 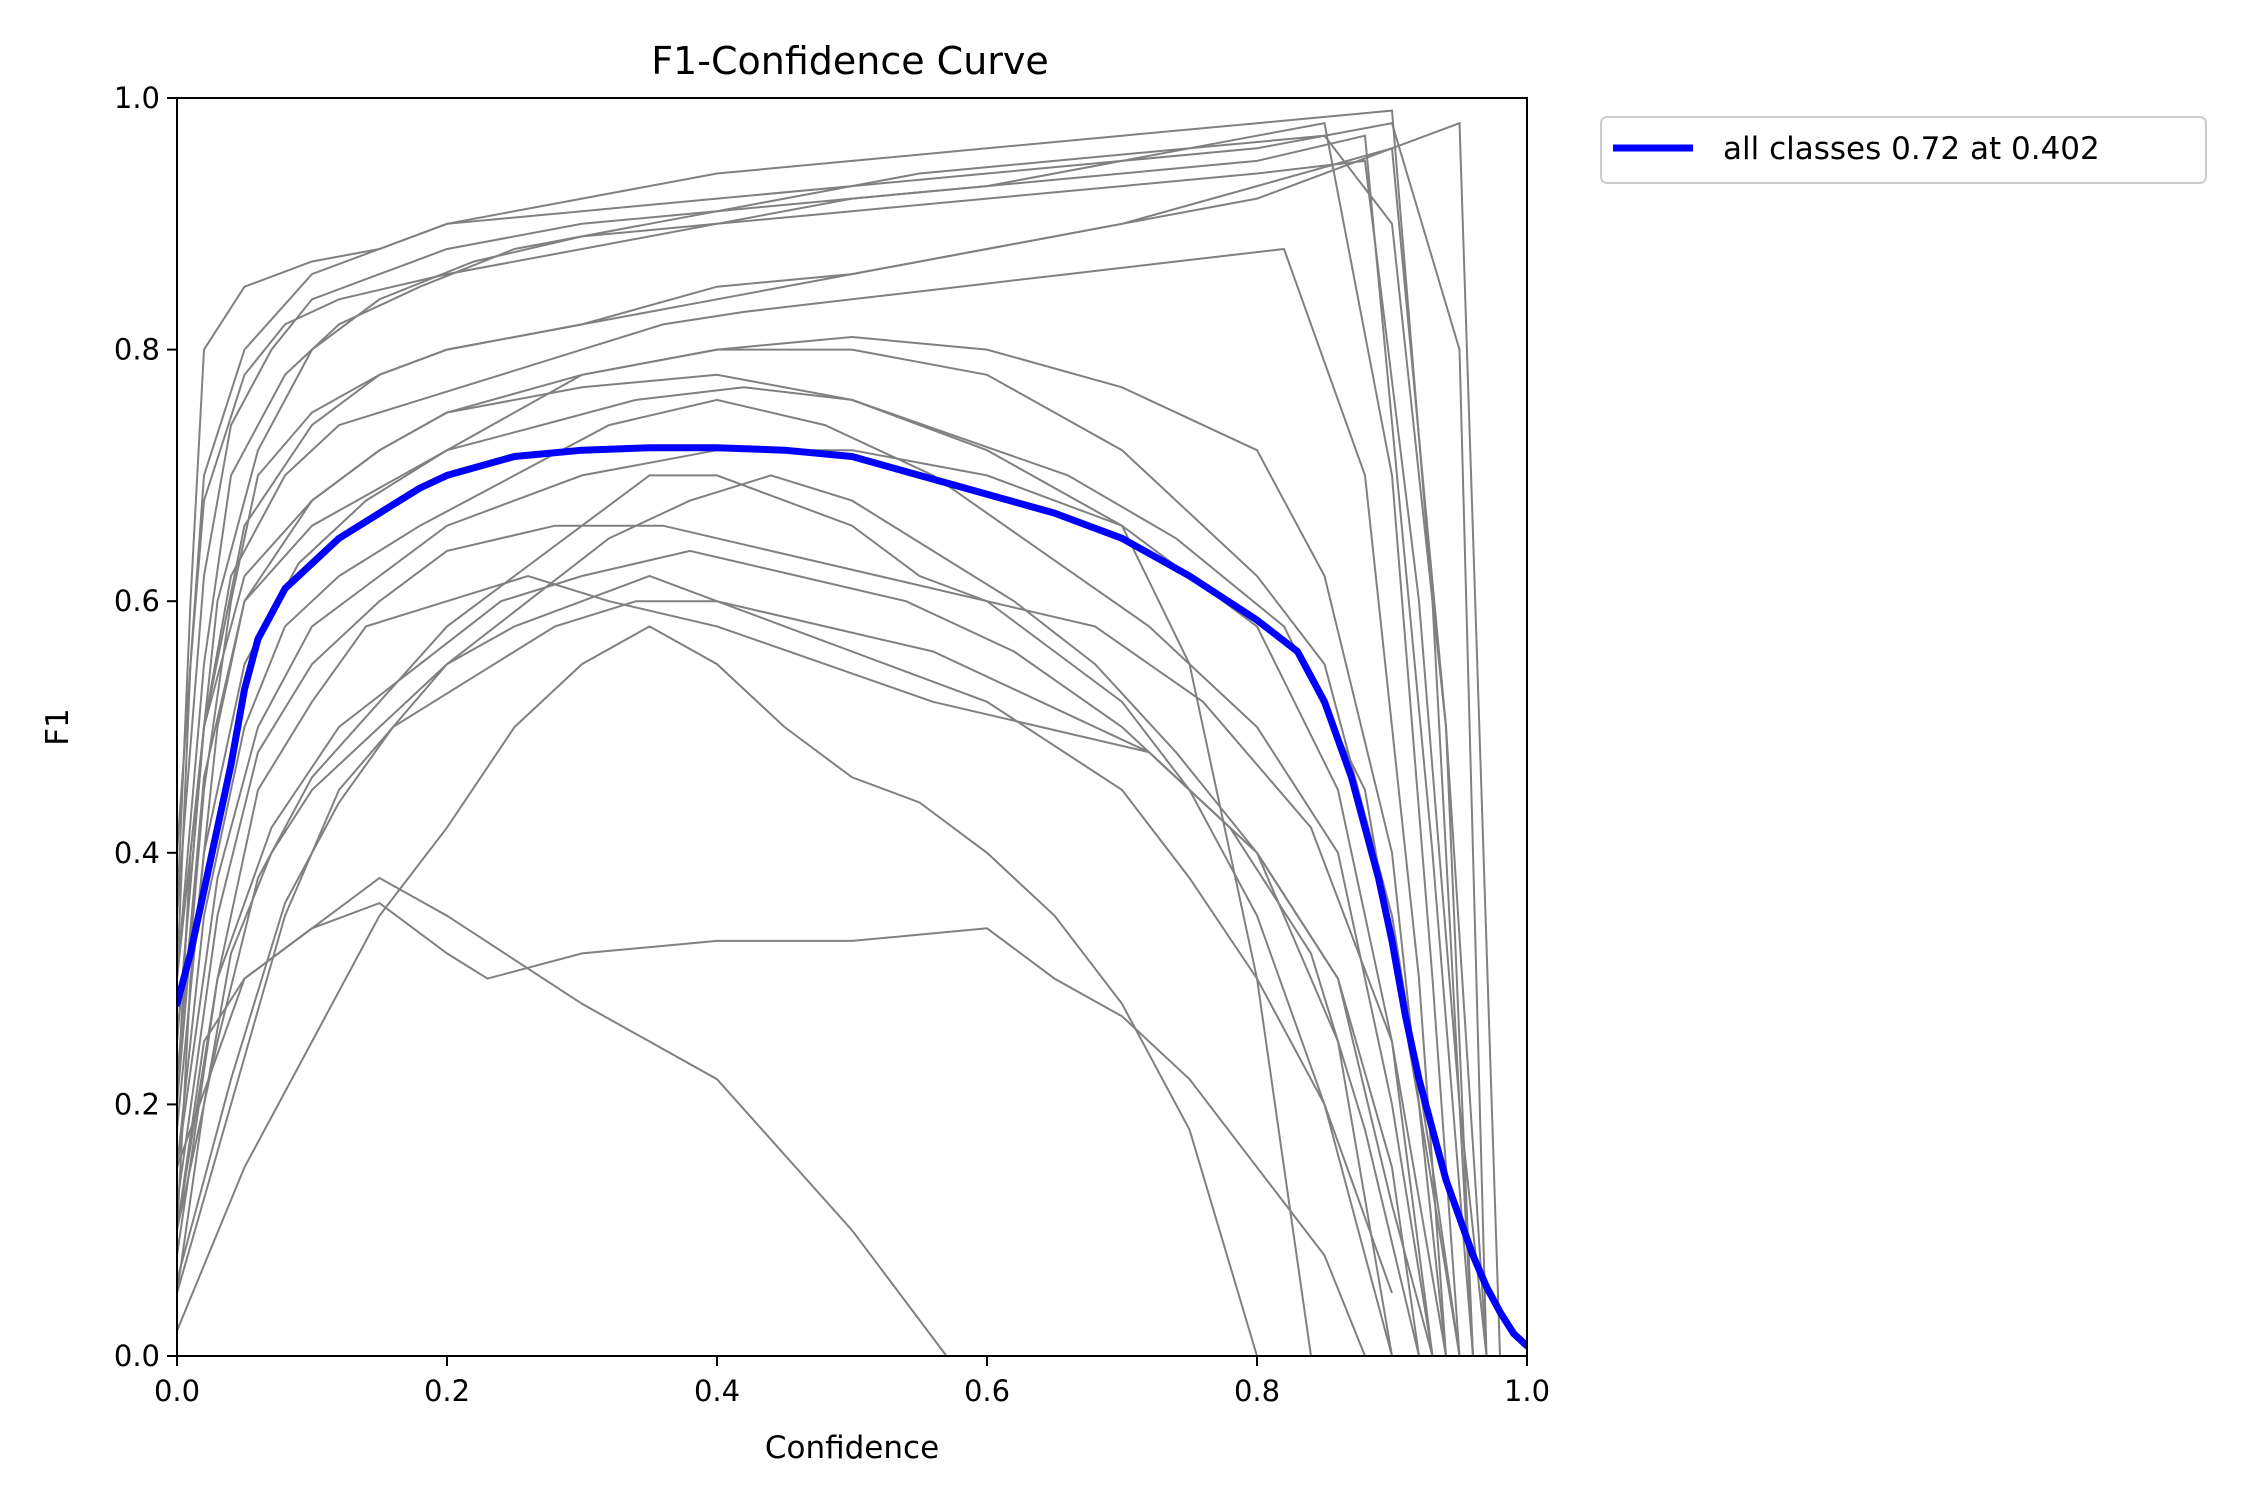 I want to click on legend-box, so click(x=1903, y=150).